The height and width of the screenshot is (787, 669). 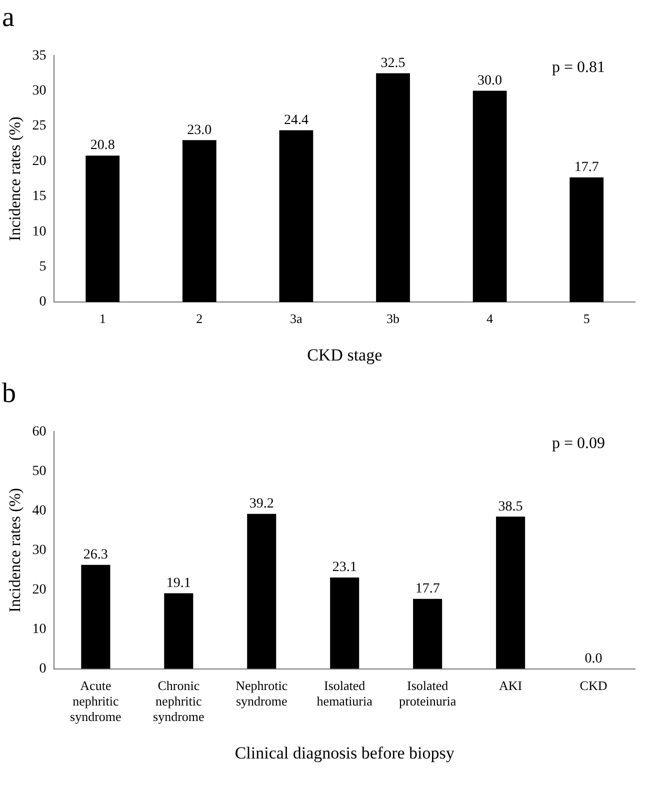 What do you see at coordinates (199, 130) in the screenshot?
I see `data-label: 23.0` at bounding box center [199, 130].